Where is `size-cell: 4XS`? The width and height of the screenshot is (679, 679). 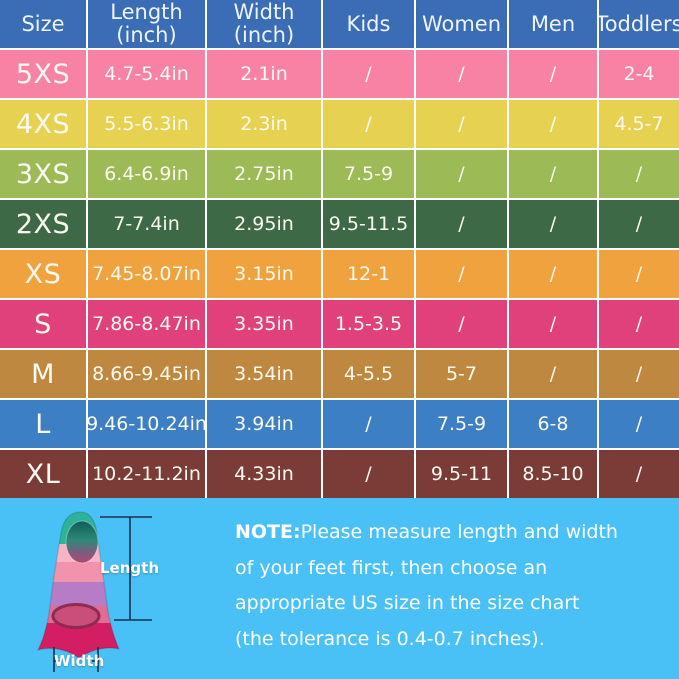
size-cell: 4XS is located at coordinates (43, 124).